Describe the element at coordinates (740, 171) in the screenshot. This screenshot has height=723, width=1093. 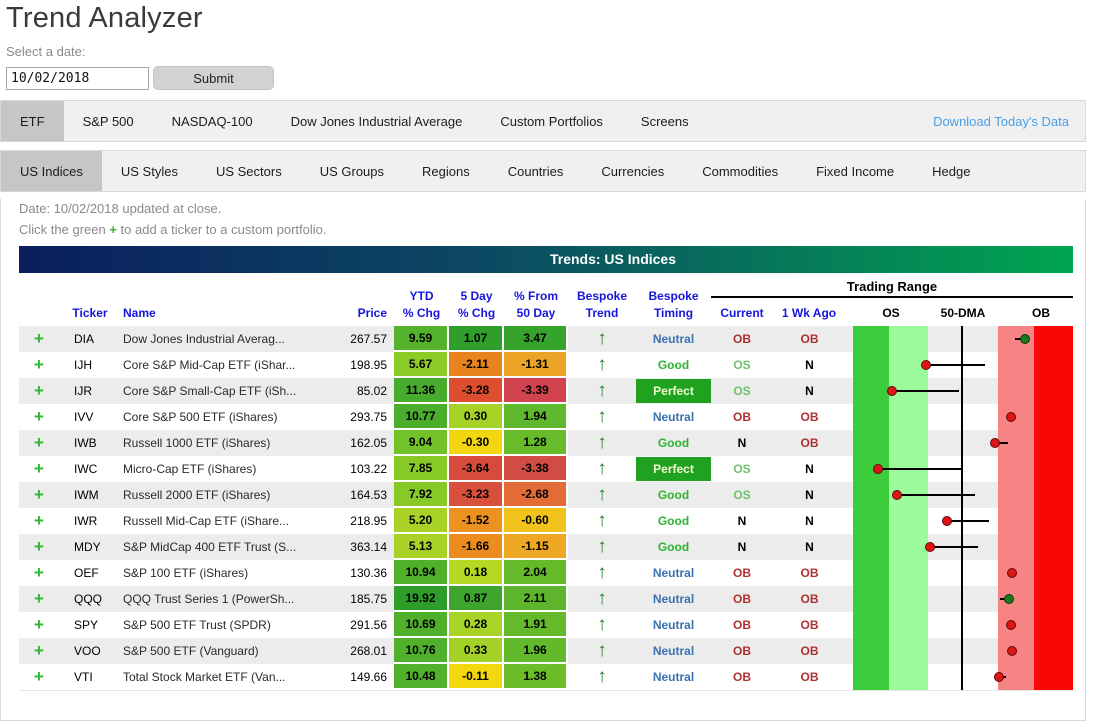
I see `subtab-commodities: Commodities` at that location.